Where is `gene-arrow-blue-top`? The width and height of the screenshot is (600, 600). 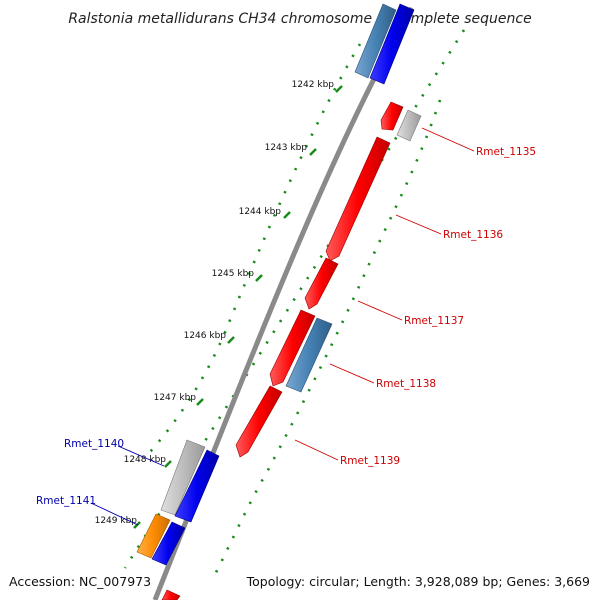 gene-arrow-blue-top is located at coordinates (392, 44).